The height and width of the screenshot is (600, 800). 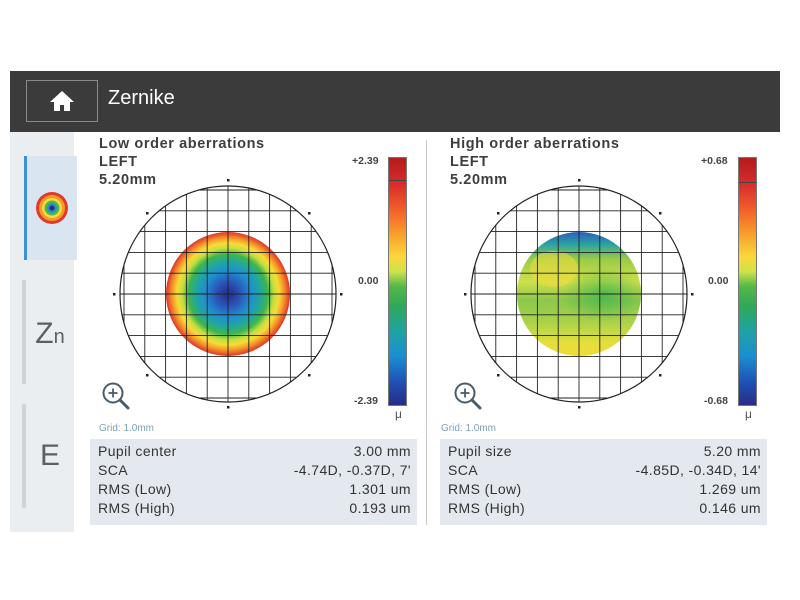 What do you see at coordinates (604, 508) in the screenshot?
I see `info-row: RMS (High) 0.146 um` at bounding box center [604, 508].